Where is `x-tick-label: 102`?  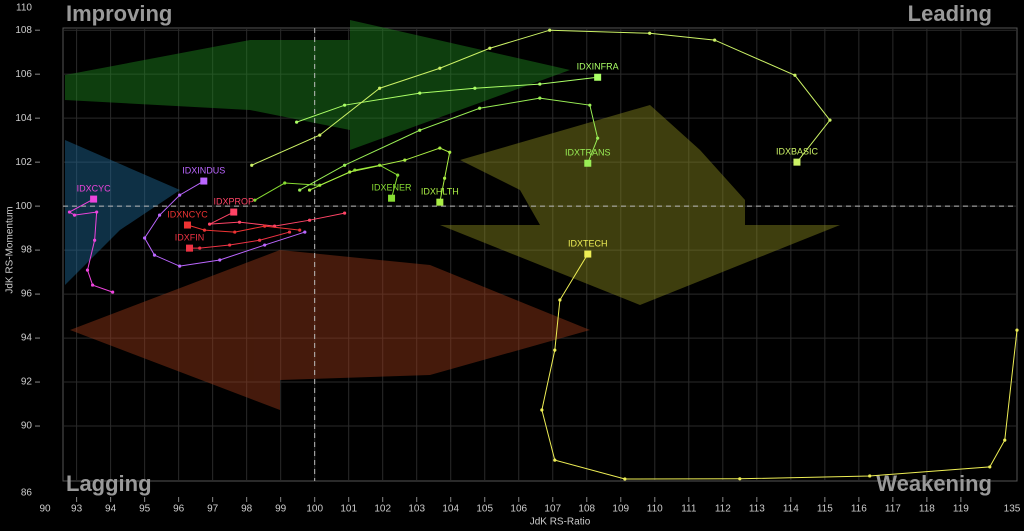 x-tick-label: 102 is located at coordinates (382, 509).